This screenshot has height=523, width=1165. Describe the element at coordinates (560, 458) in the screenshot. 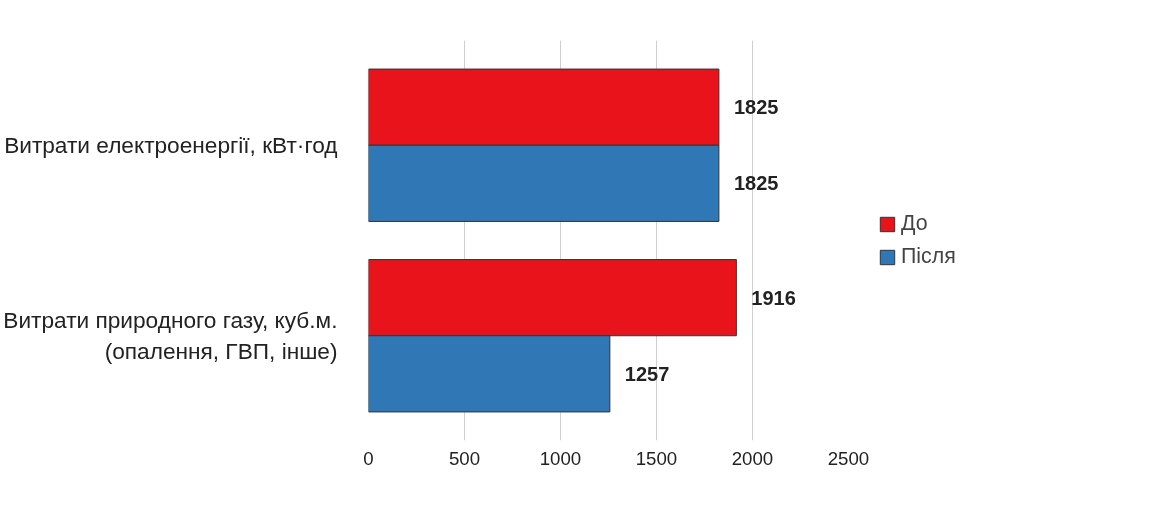

I see `x-tick-label: 1000` at that location.